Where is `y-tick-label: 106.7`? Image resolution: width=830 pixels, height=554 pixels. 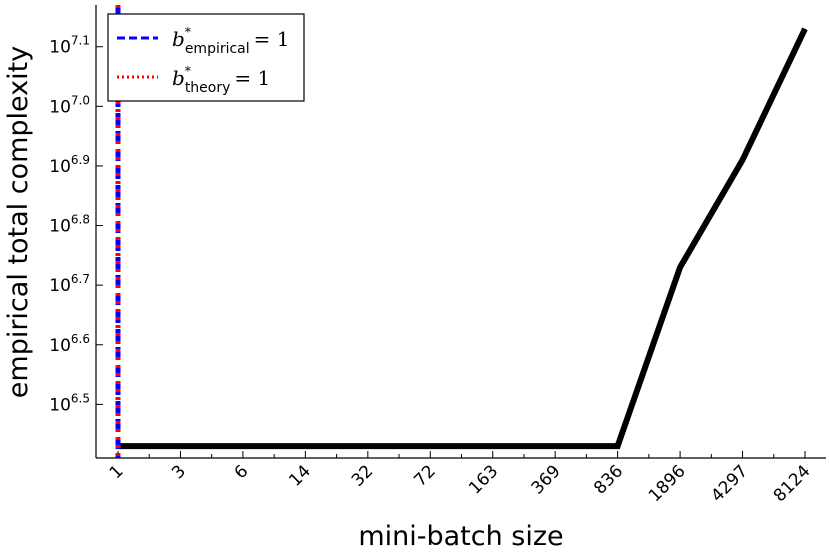 y-tick-label: 106.7 is located at coordinates (69, 284).